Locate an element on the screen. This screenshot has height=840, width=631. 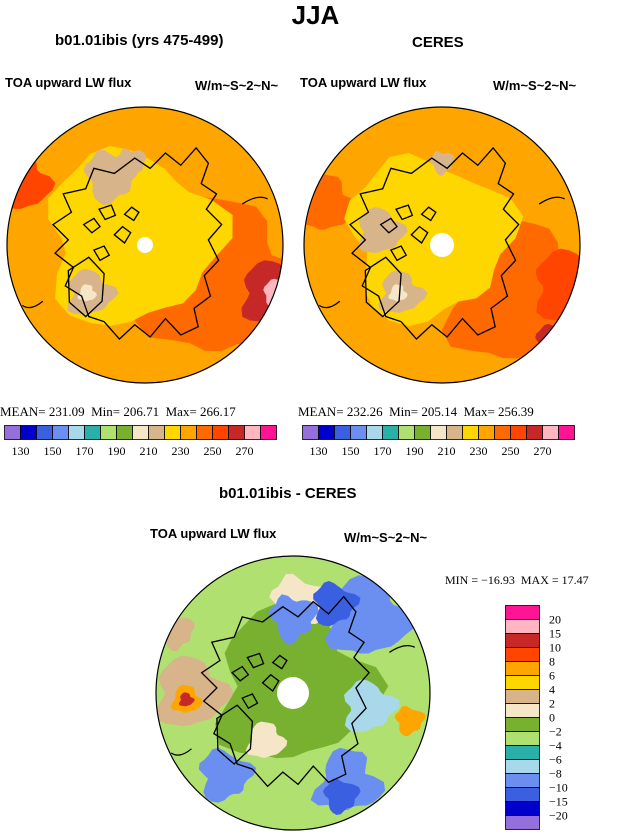
panel-3-title: b01.01ibis - CERES is located at coordinates (288, 493).